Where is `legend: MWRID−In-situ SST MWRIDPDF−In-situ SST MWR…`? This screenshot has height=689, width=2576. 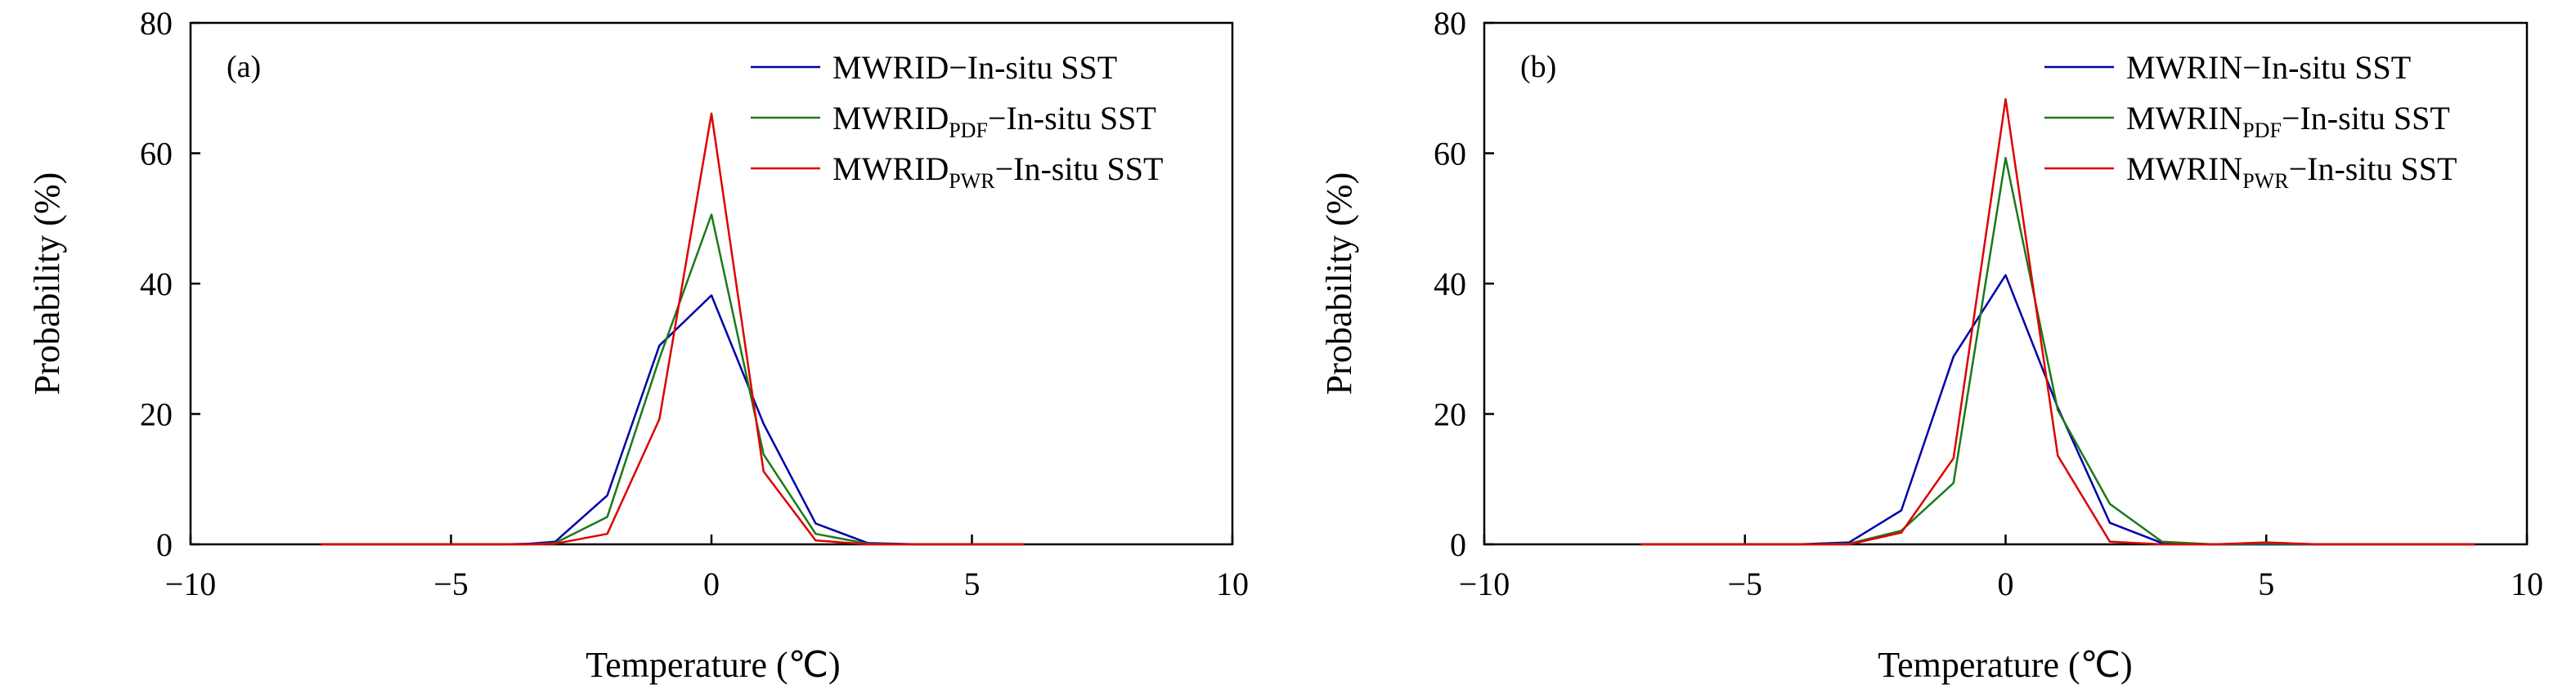 legend: MWRID−In-situ SST MWRIDPDF−In-situ SST MWR… is located at coordinates (957, 121).